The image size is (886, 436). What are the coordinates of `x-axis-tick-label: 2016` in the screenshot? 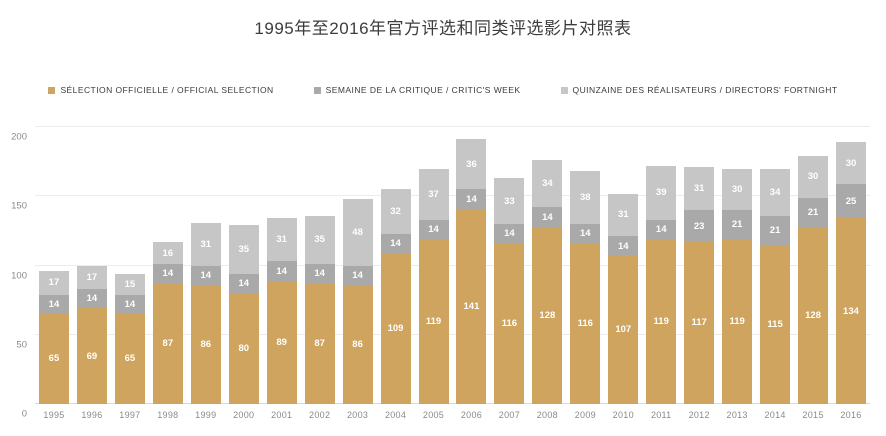 It's located at (851, 415).